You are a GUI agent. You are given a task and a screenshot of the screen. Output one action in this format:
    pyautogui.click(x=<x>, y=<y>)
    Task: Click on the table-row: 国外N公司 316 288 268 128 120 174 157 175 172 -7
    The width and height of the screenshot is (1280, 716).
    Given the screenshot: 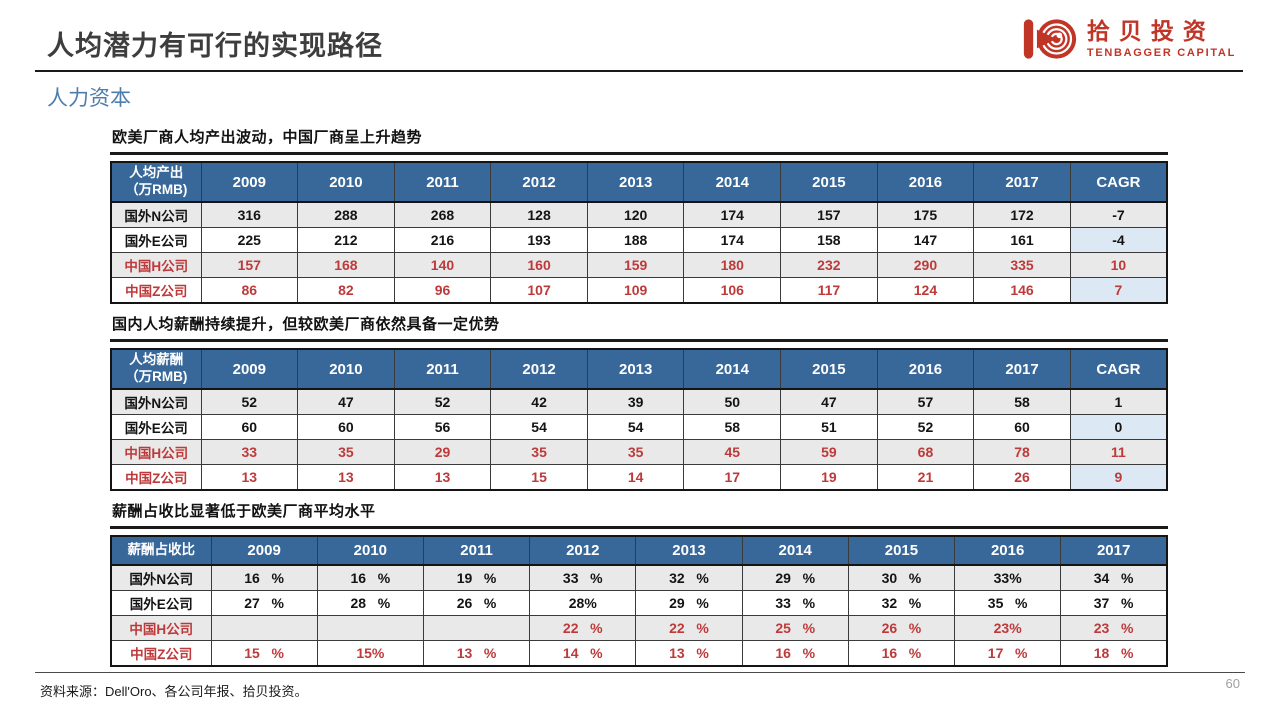 What is the action you would take?
    pyautogui.click(x=639, y=214)
    